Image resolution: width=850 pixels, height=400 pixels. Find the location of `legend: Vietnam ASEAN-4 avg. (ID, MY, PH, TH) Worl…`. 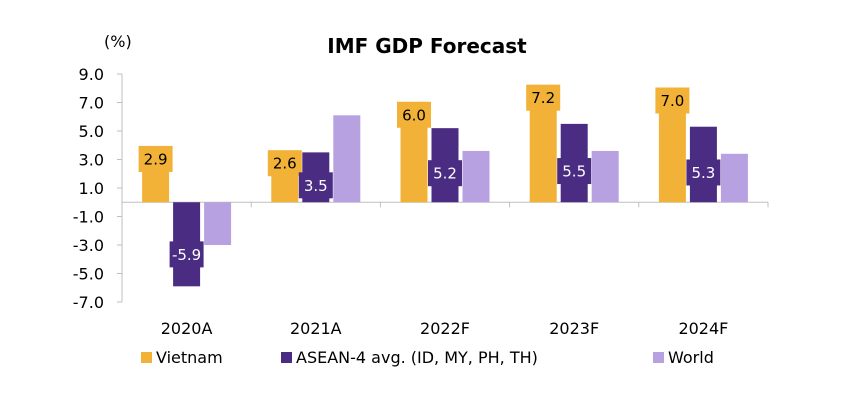

legend: Vietnam ASEAN-4 avg. (ID, MY, PH, TH) Worl… is located at coordinates (427, 357).